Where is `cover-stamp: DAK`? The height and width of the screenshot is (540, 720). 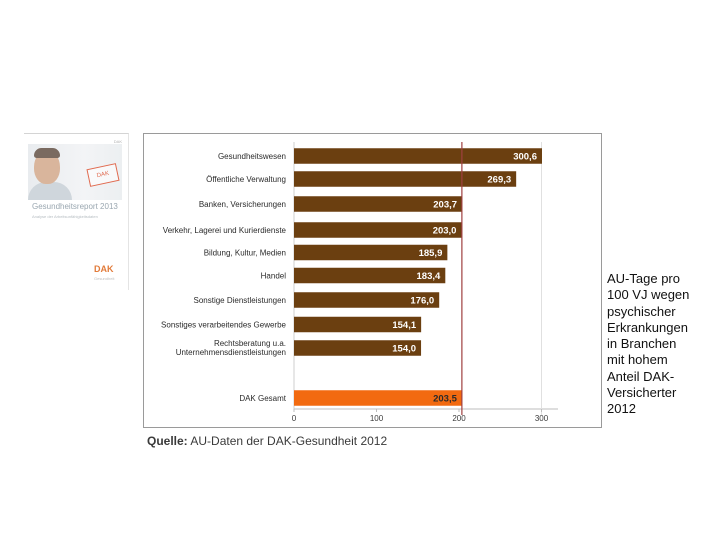
cover-stamp: DAK is located at coordinates (103, 175).